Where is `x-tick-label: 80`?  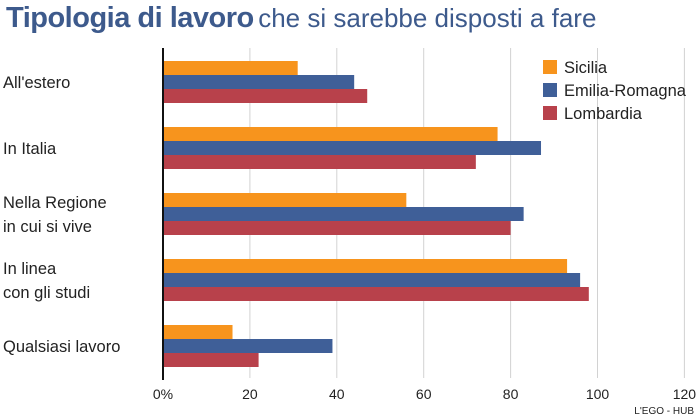 x-tick-label: 80 is located at coordinates (511, 394).